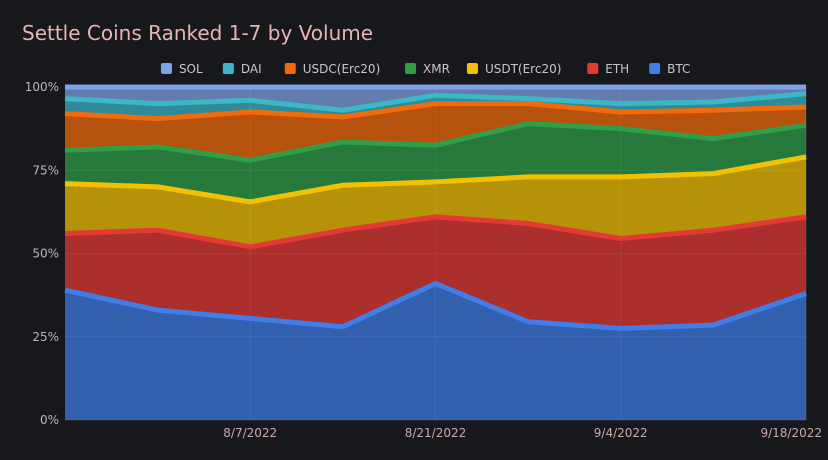 Image resolution: width=828 pixels, height=460 pixels. Describe the element at coordinates (45, 170) in the screenshot. I see `y-tick-label: 75%` at that location.